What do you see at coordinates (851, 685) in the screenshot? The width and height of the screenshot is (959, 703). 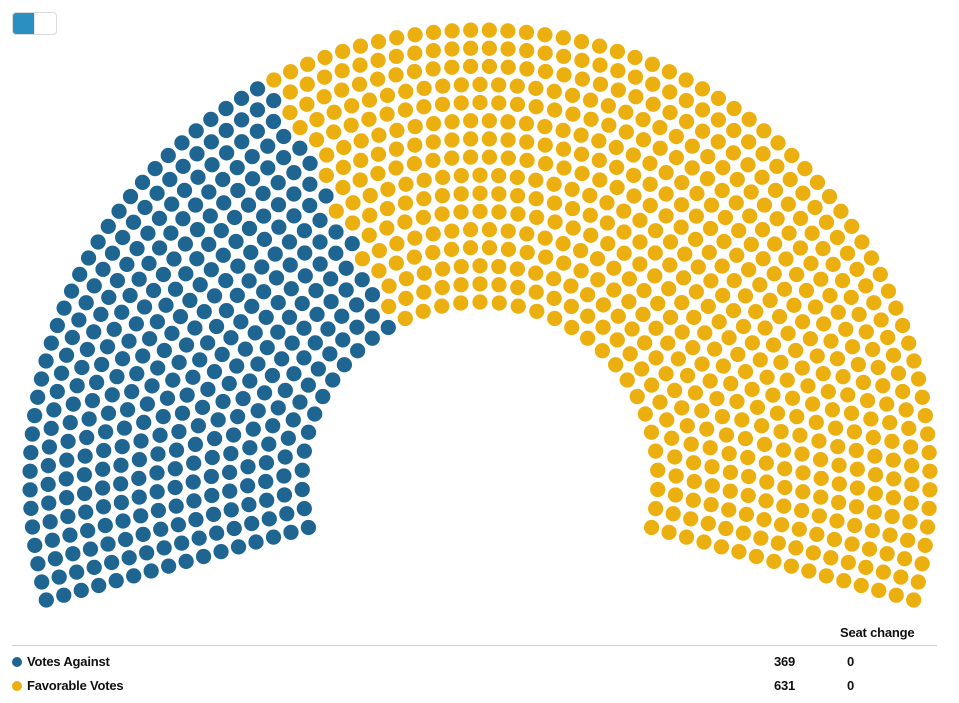 I see `legend-change-favorable-votes: 0` at bounding box center [851, 685].